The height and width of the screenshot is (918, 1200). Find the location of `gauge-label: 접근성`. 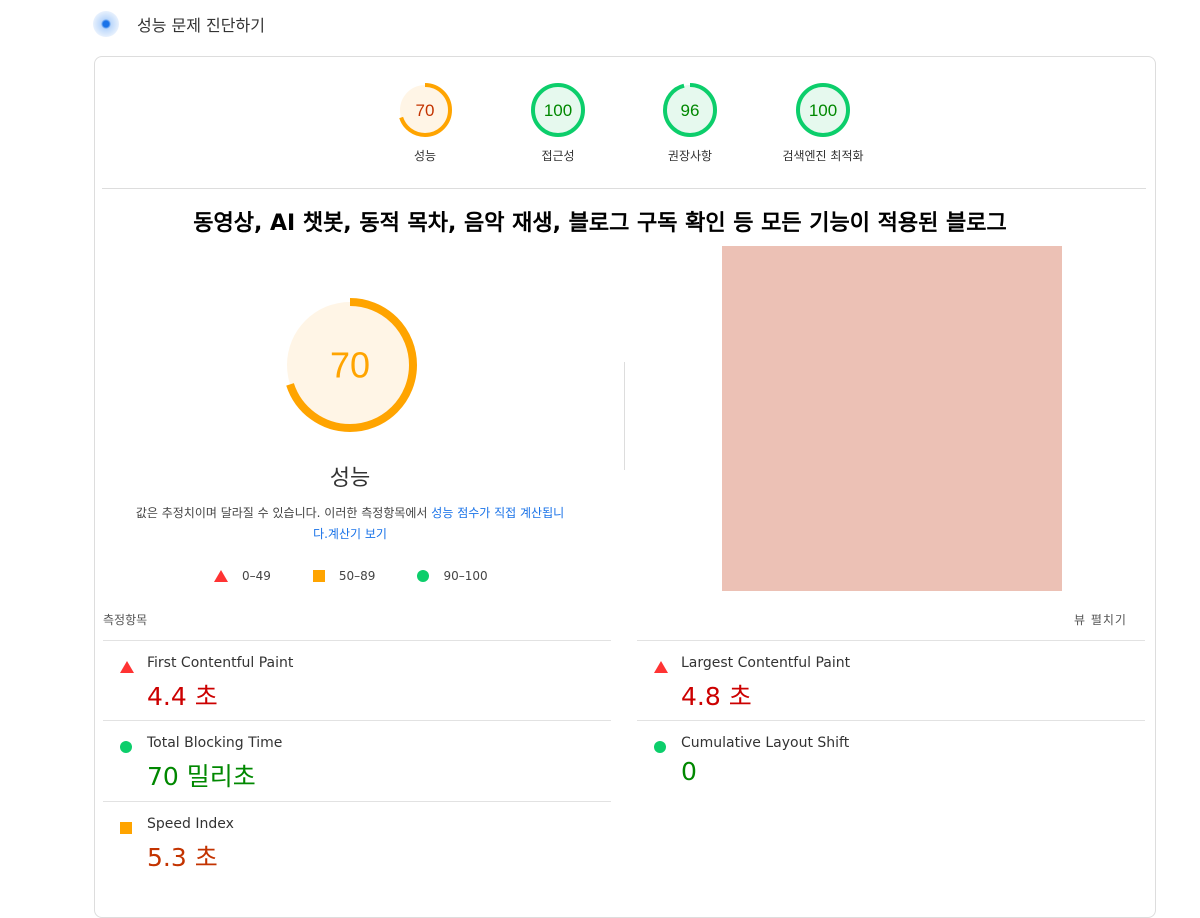

gauge-label: 접근성 is located at coordinates (558, 156).